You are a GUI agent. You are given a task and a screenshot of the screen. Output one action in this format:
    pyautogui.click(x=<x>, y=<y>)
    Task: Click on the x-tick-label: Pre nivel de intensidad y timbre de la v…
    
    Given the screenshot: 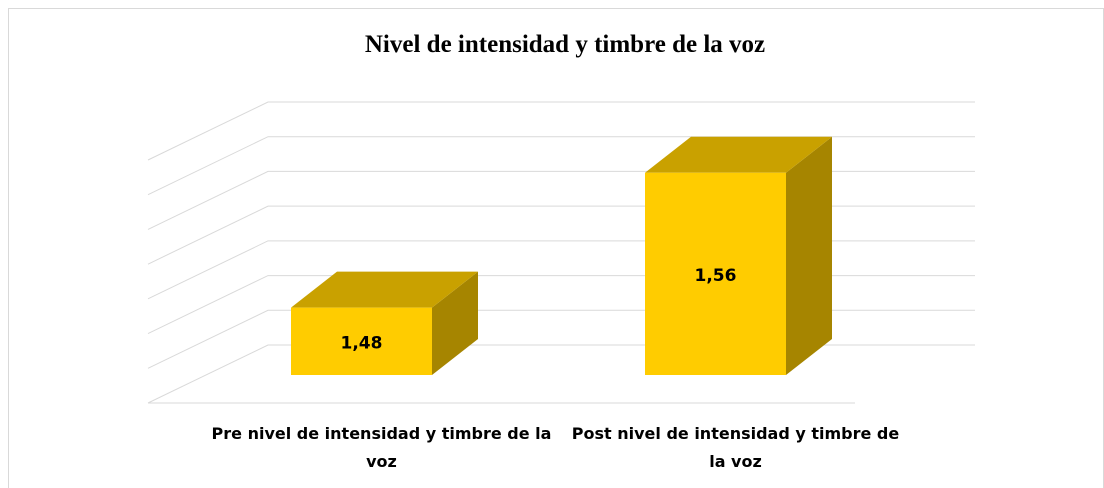 What is the action you would take?
    pyautogui.click(x=381, y=447)
    